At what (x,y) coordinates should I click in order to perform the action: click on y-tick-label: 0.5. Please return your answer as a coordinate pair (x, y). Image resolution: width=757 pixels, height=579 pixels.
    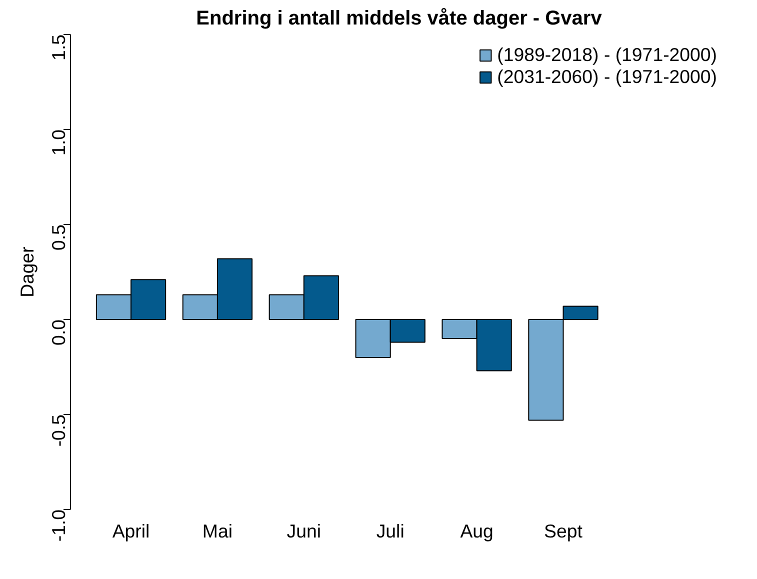
    Looking at the image, I should click on (58, 237).